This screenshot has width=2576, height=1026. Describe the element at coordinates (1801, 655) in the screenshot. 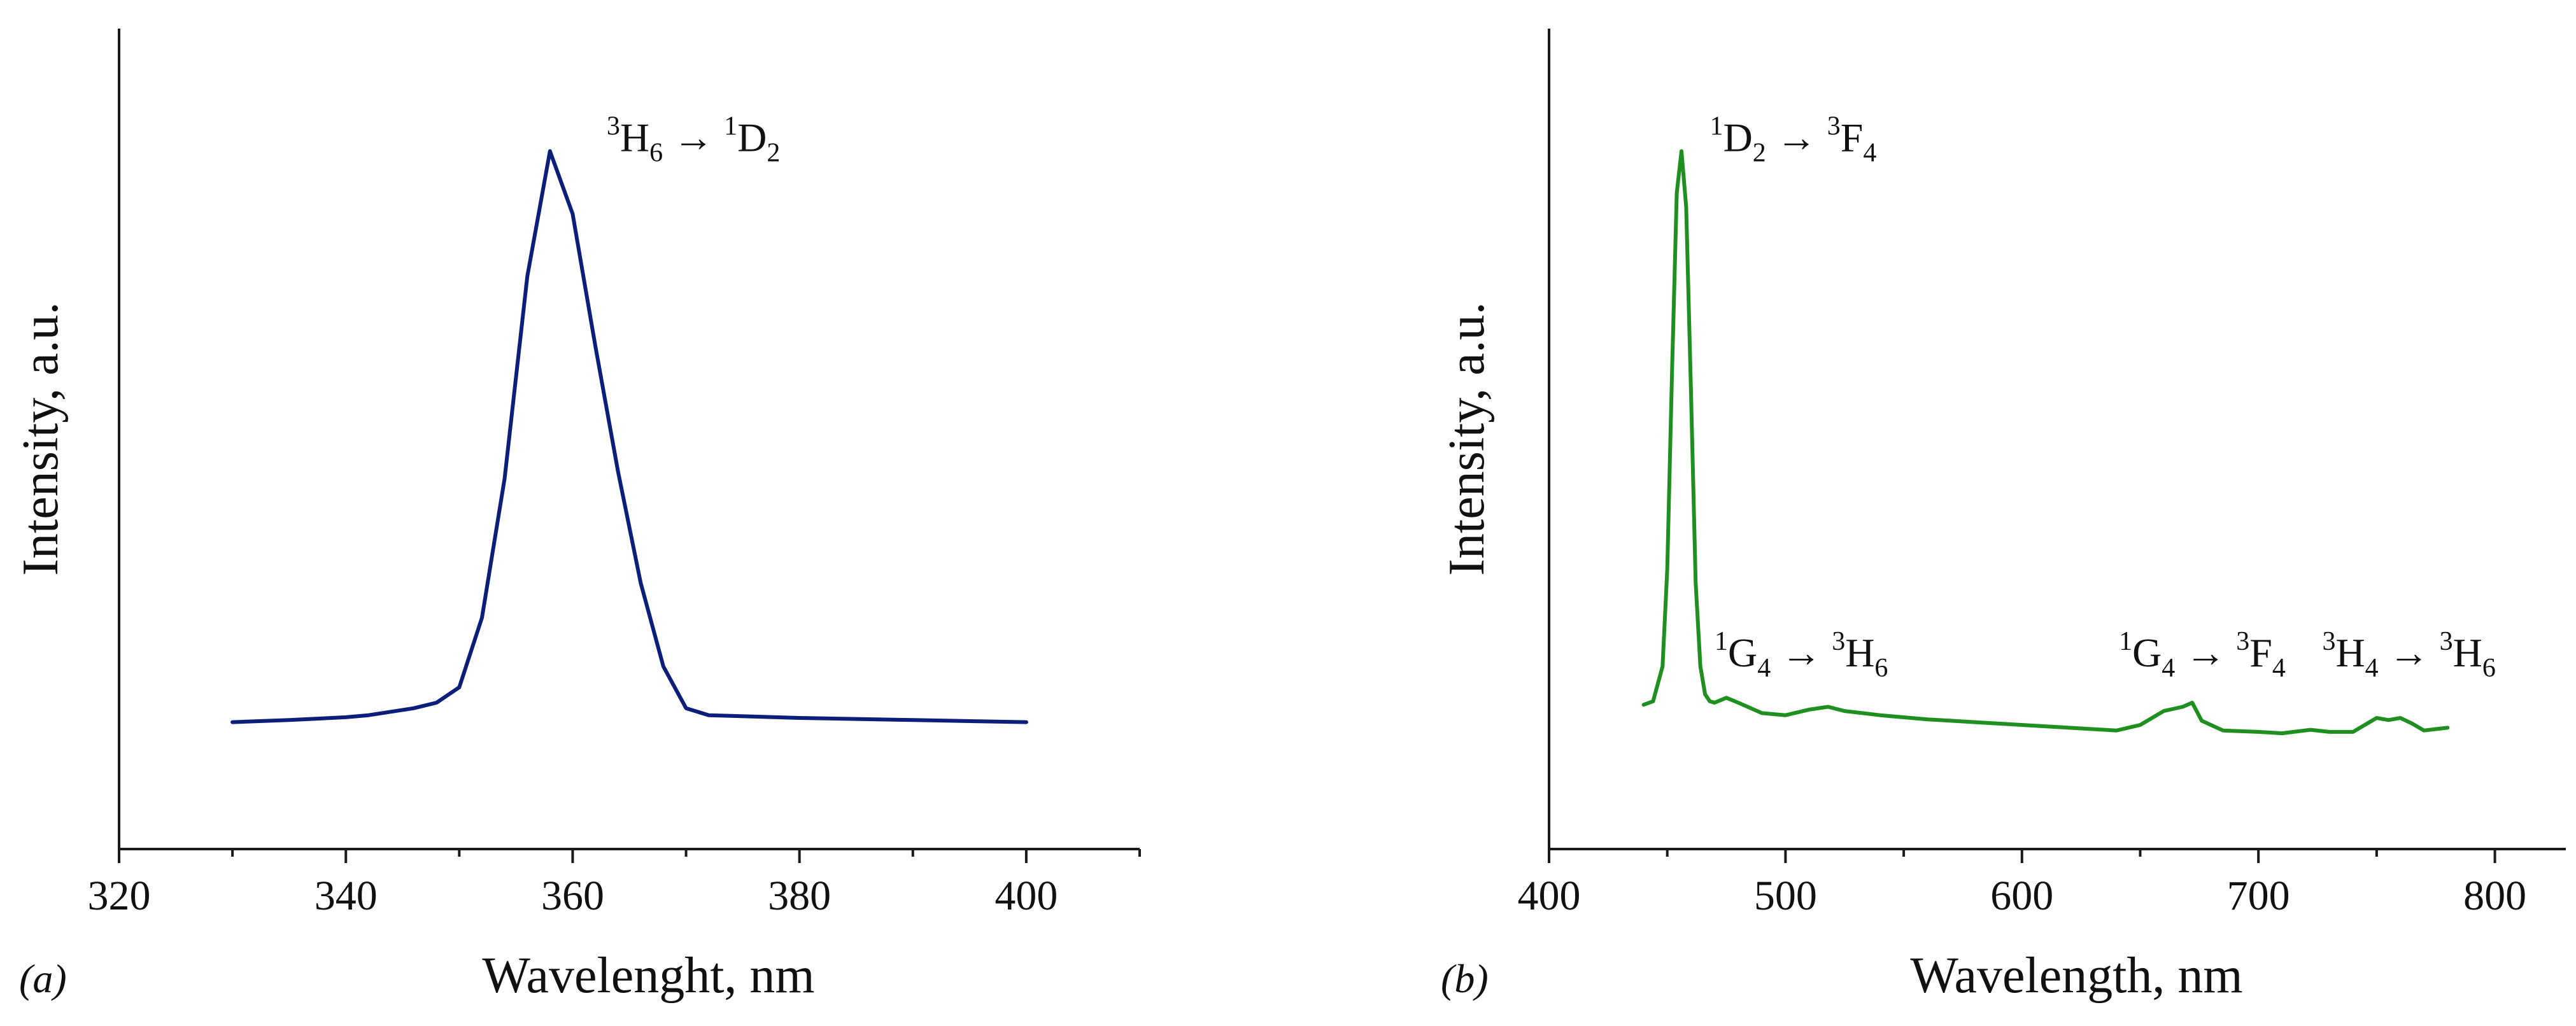

I see `transition-label: 1G4 → 3H6` at that location.